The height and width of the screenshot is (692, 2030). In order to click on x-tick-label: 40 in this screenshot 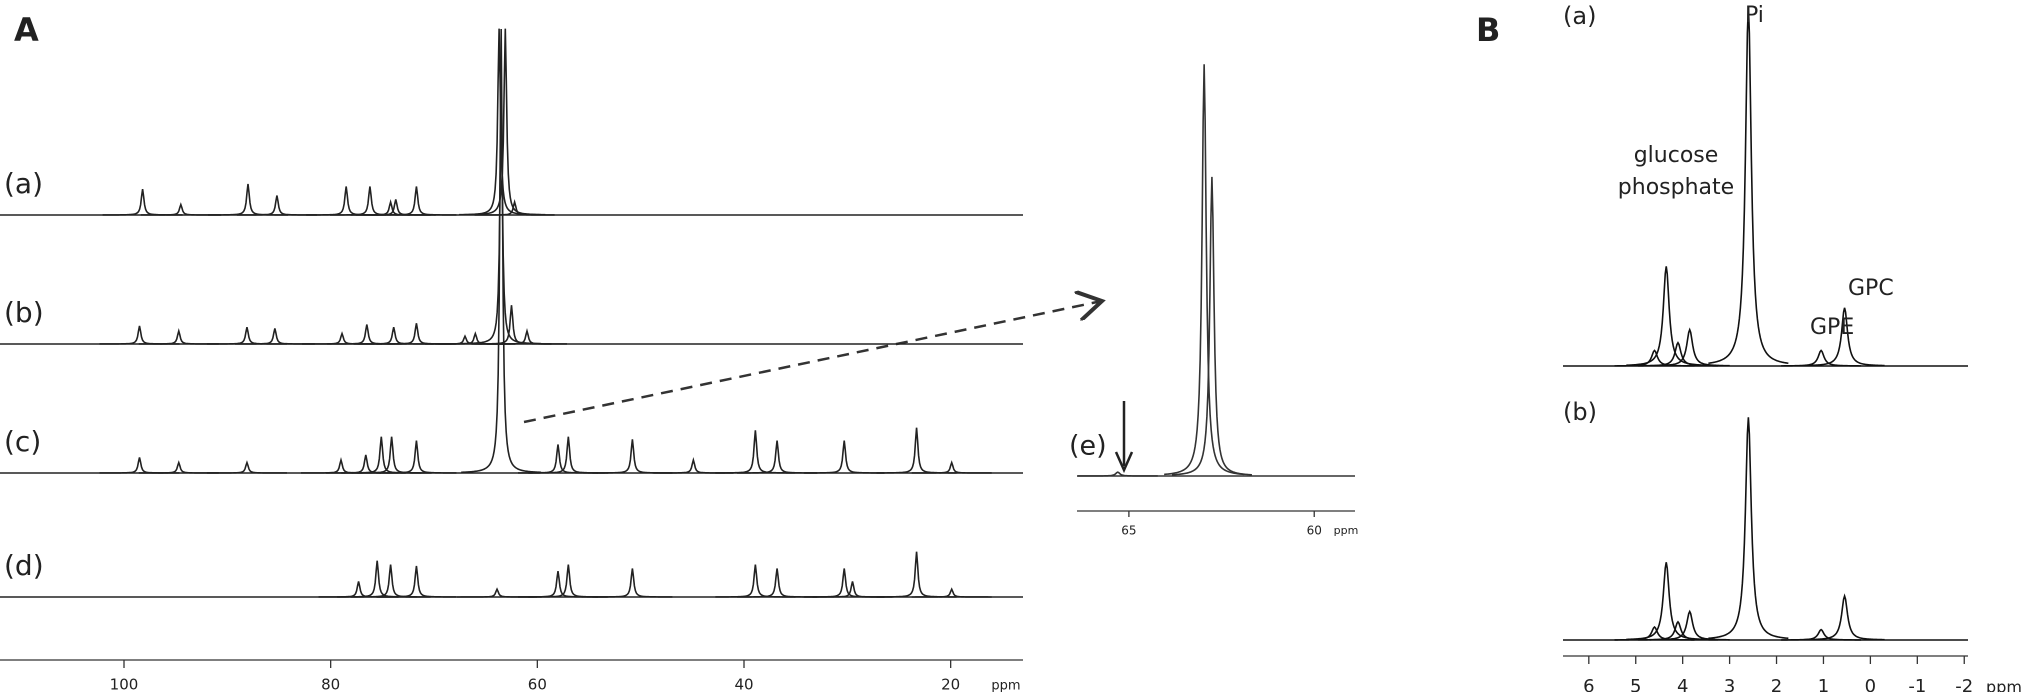, I will do `click(743, 684)`.